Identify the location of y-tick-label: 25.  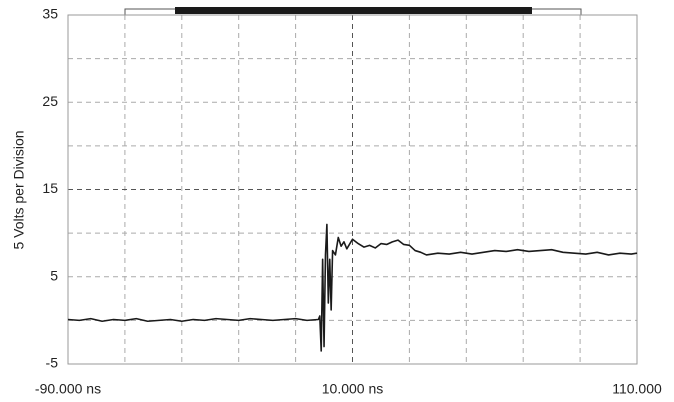
(50, 101).